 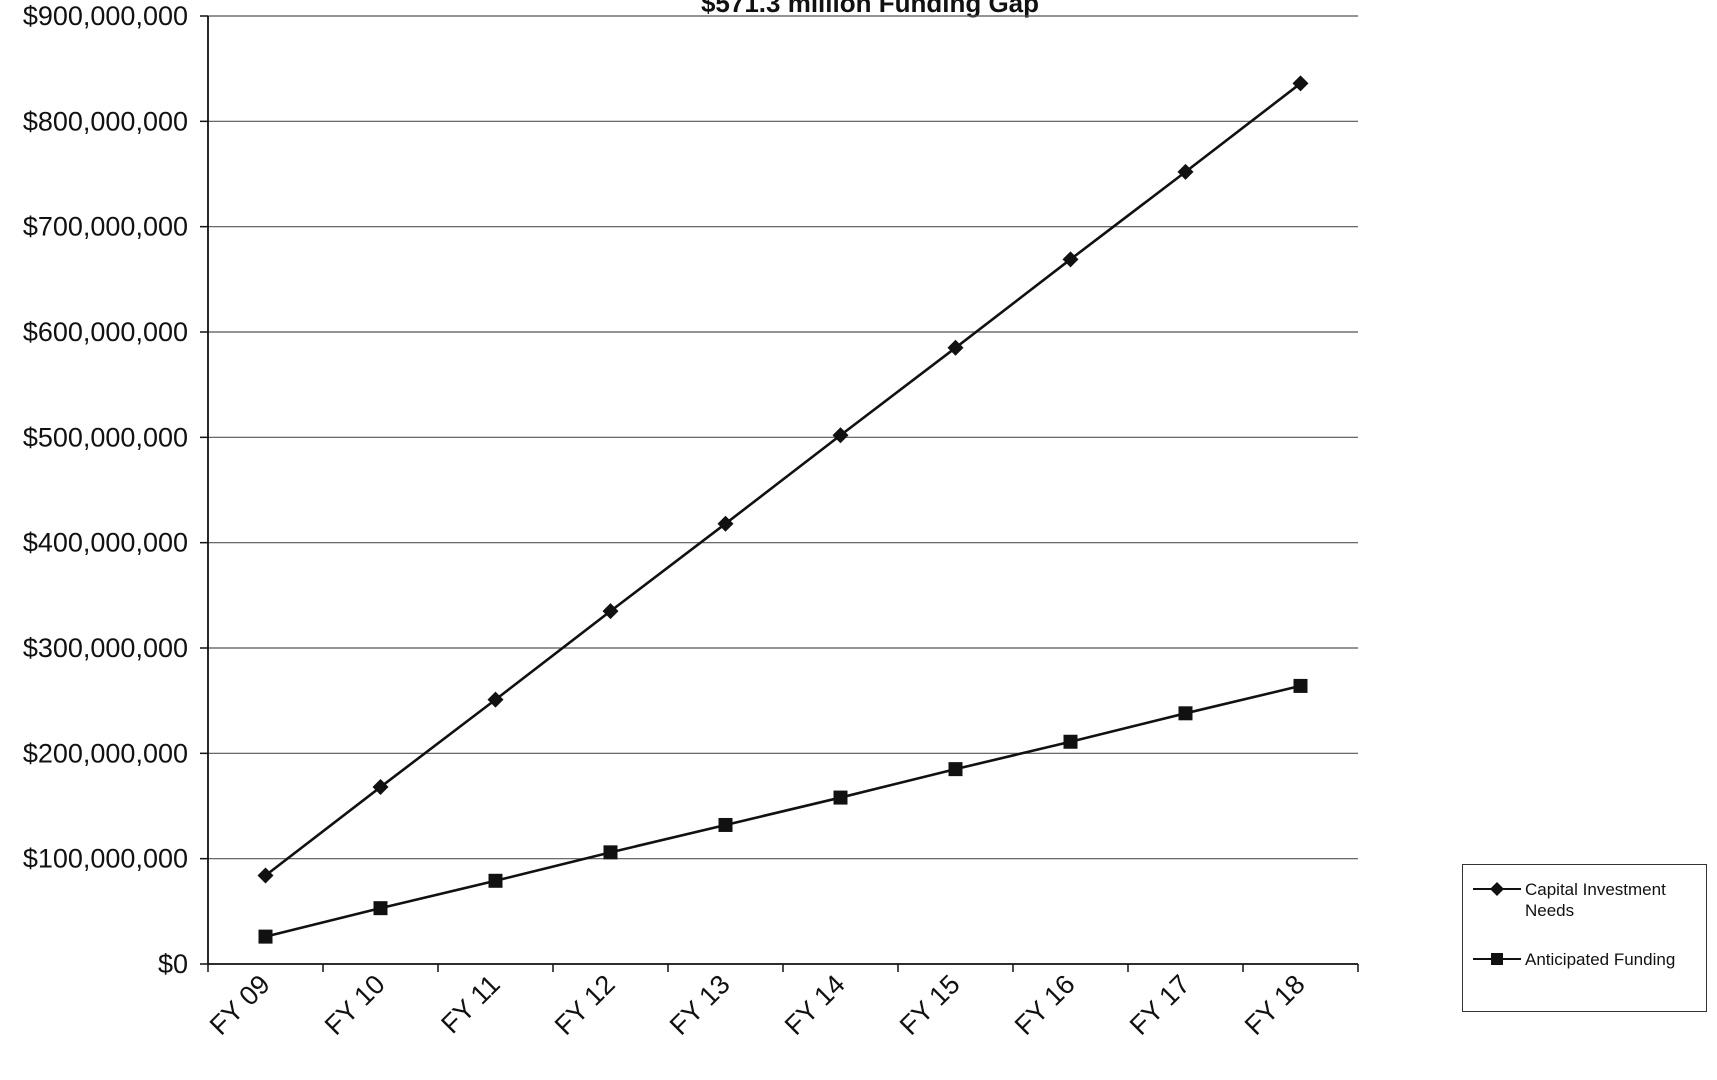 What do you see at coordinates (1497, 889) in the screenshot?
I see `diamond-marker-icon` at bounding box center [1497, 889].